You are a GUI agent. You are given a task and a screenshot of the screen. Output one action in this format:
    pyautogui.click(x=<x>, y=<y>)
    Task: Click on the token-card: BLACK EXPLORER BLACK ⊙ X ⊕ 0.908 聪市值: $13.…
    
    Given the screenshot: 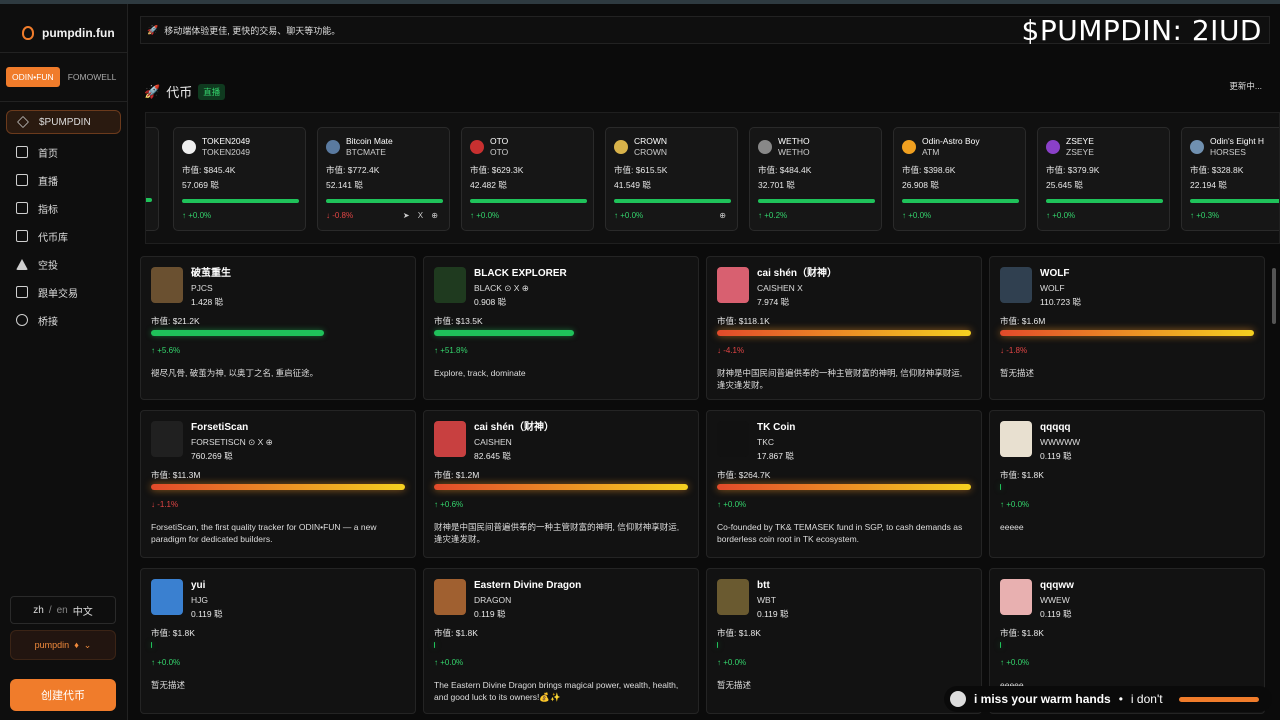 What is the action you would take?
    pyautogui.click(x=561, y=328)
    